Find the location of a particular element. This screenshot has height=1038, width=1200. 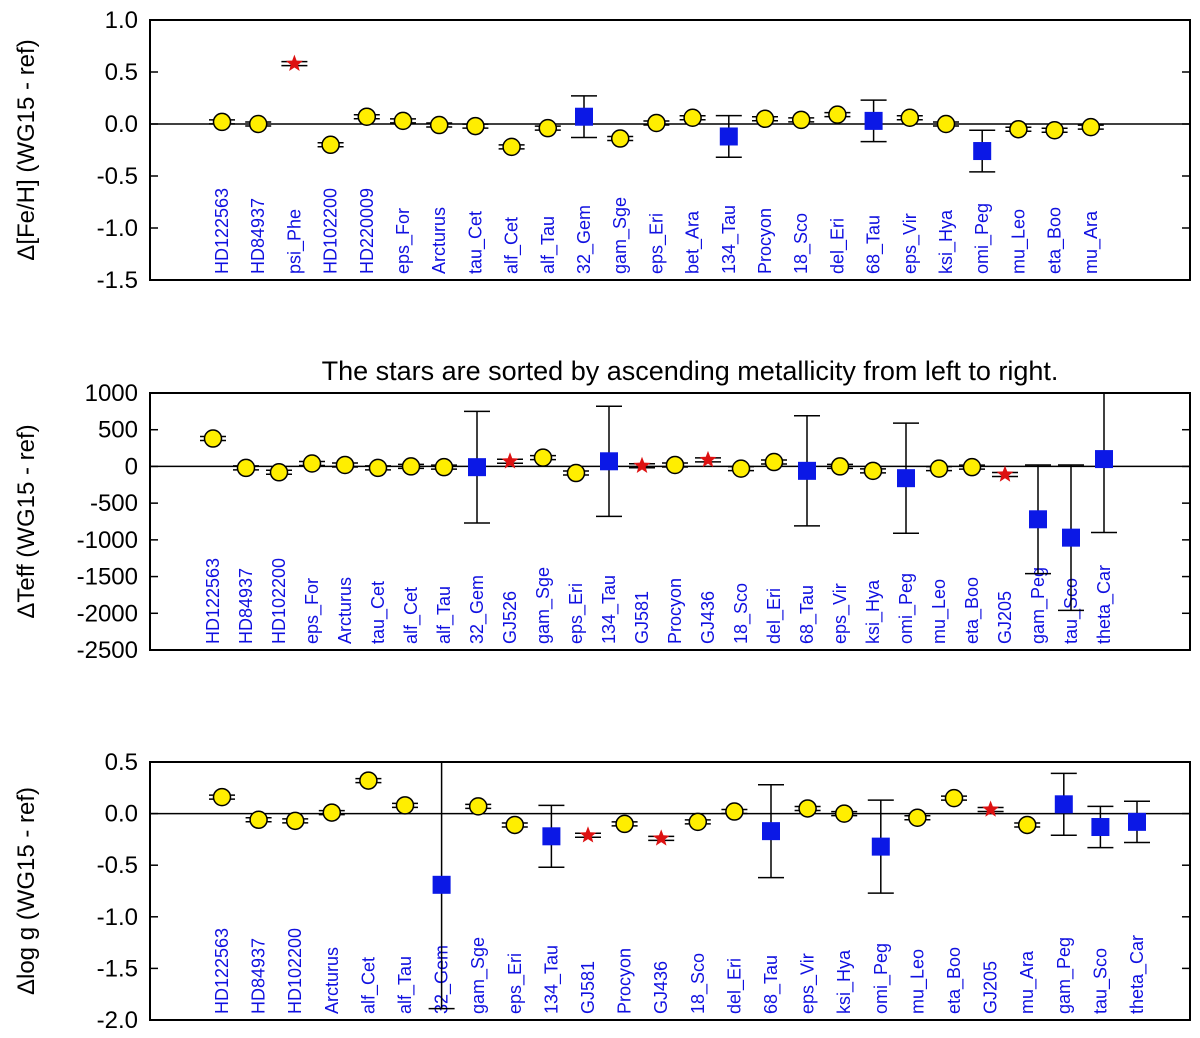

star-name-label: bet_Ara is located at coordinates (693, 242).